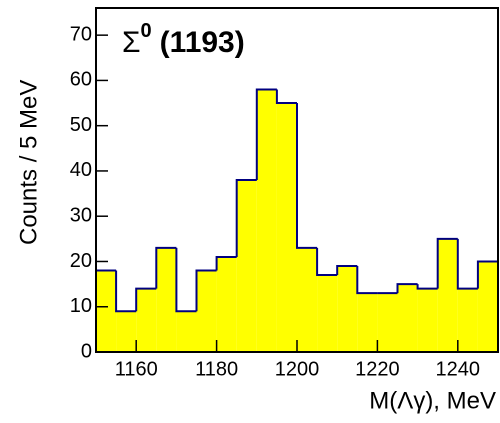 This screenshot has height=423, width=500. Describe the element at coordinates (432, 400) in the screenshot. I see `x-axis-label: M(Λγ), MeV` at that location.